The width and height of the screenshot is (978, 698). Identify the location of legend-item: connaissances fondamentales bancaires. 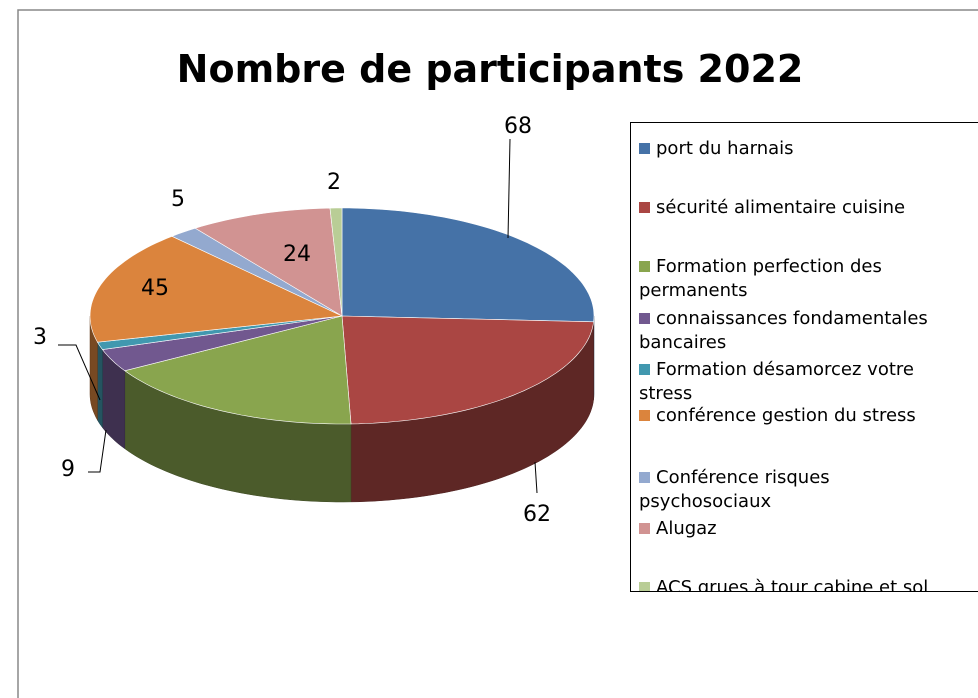
(799, 331).